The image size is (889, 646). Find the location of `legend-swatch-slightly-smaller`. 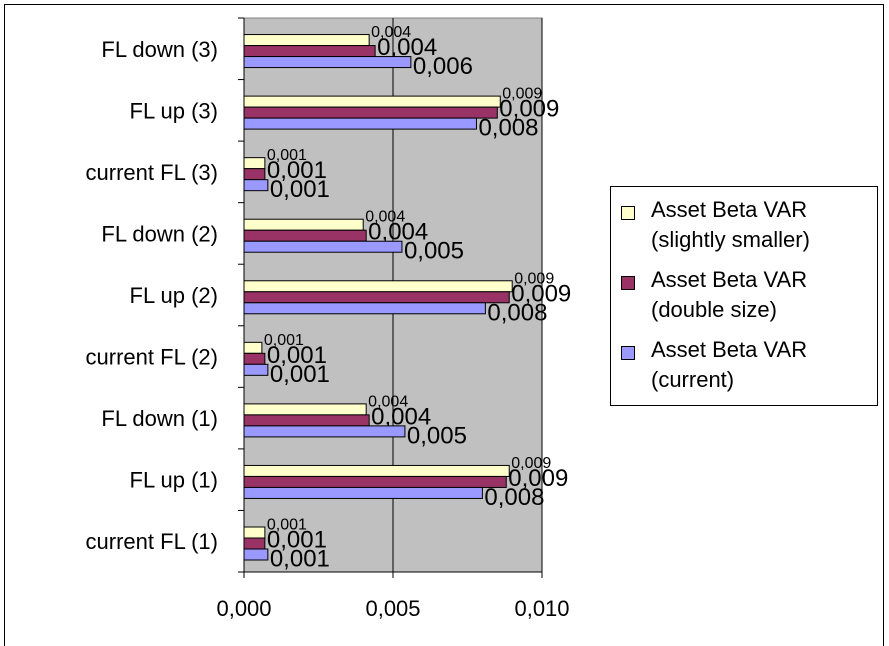

legend-swatch-slightly-smaller is located at coordinates (628, 213).